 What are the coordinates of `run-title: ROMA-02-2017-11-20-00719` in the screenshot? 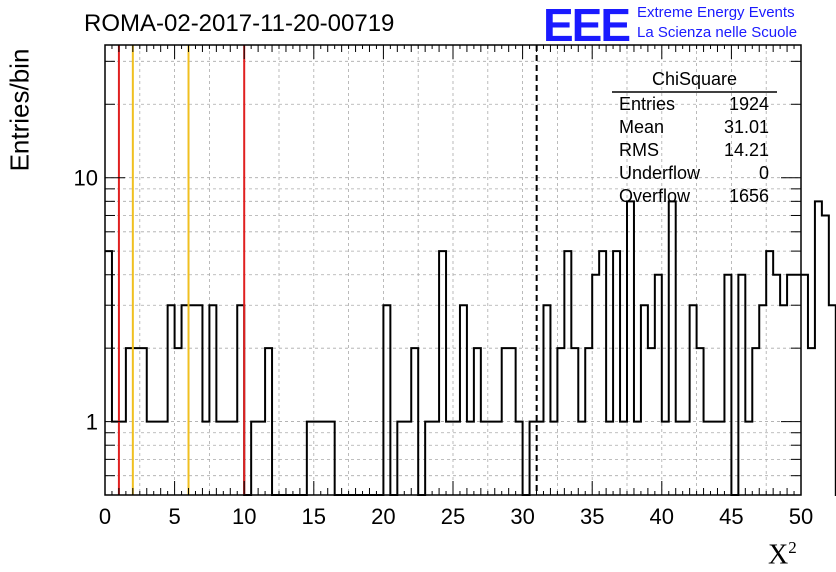 It's located at (239, 23).